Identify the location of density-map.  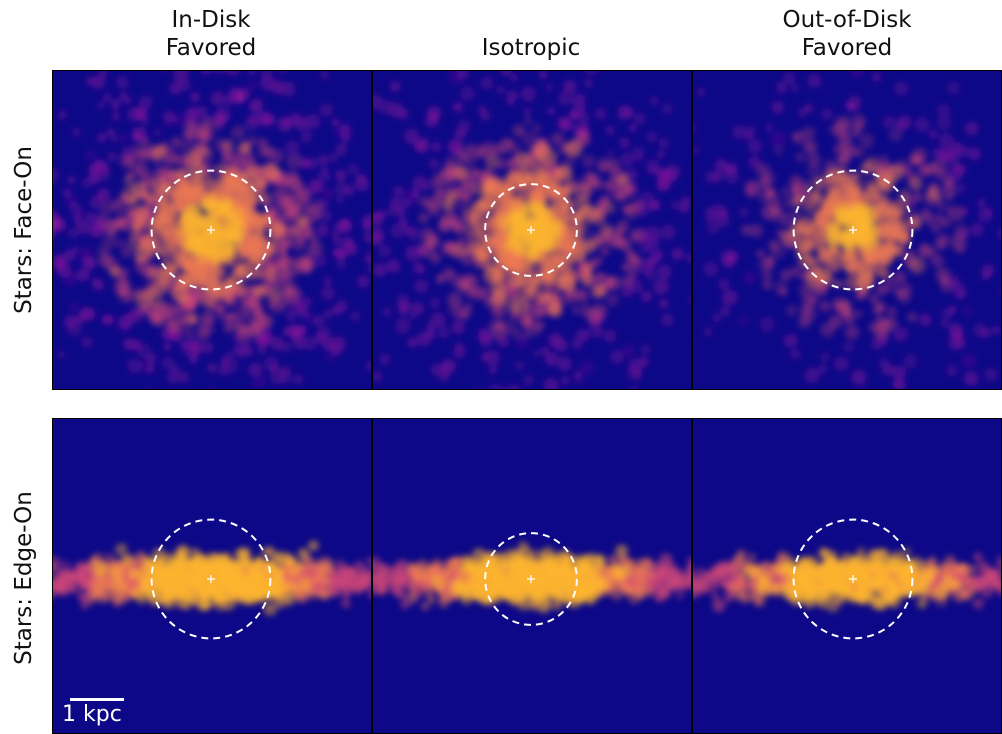
(212, 230).